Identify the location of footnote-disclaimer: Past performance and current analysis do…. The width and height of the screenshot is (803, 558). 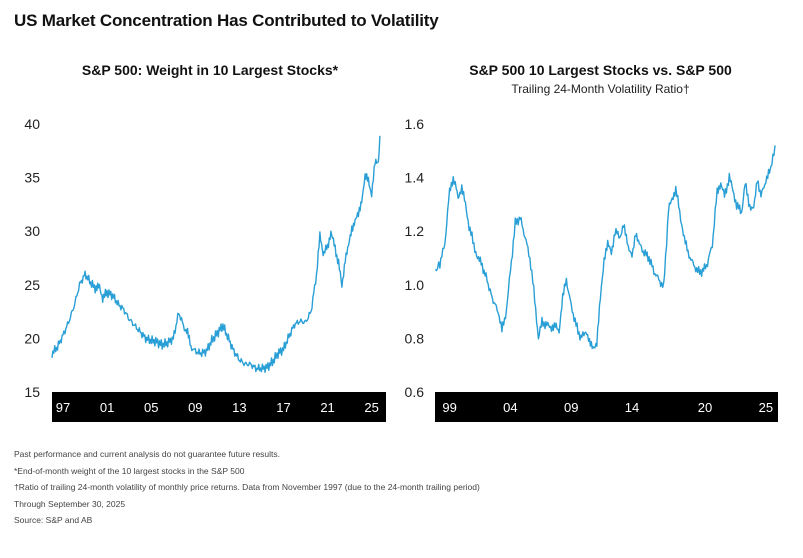
(147, 454).